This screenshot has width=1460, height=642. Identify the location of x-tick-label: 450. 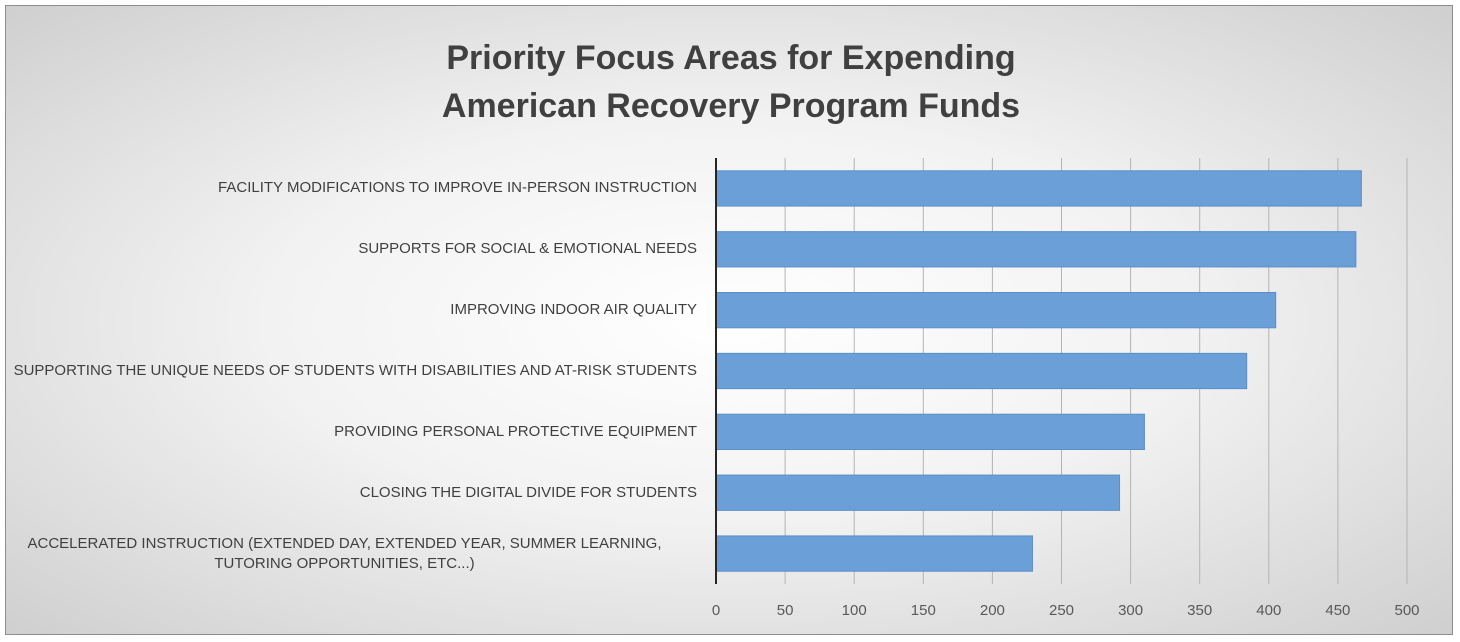
(1338, 610).